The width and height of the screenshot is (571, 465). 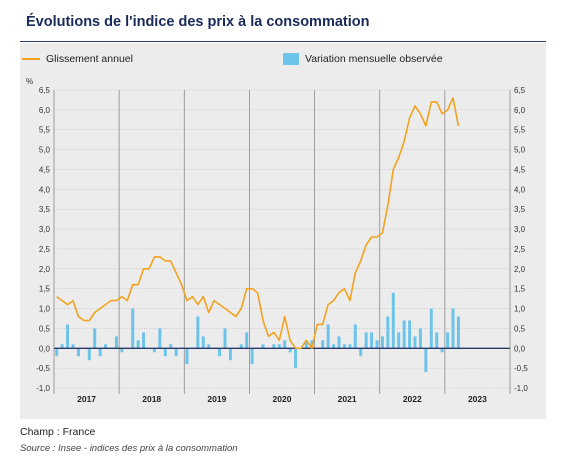 What do you see at coordinates (520, 90) in the screenshot?
I see `y-tick-label-right: 6,5` at bounding box center [520, 90].